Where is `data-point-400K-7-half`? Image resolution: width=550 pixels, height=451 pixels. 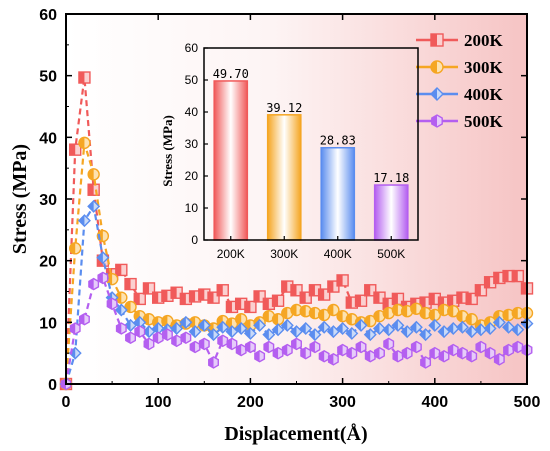 data-point-400K-7-half is located at coordinates (128, 325).